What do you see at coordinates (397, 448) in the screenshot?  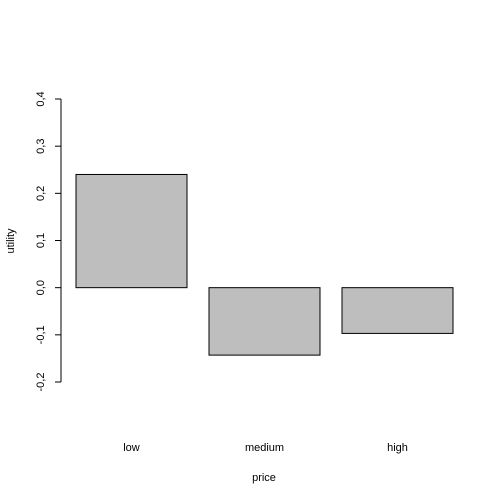 I see `category-label-high: high` at bounding box center [397, 448].